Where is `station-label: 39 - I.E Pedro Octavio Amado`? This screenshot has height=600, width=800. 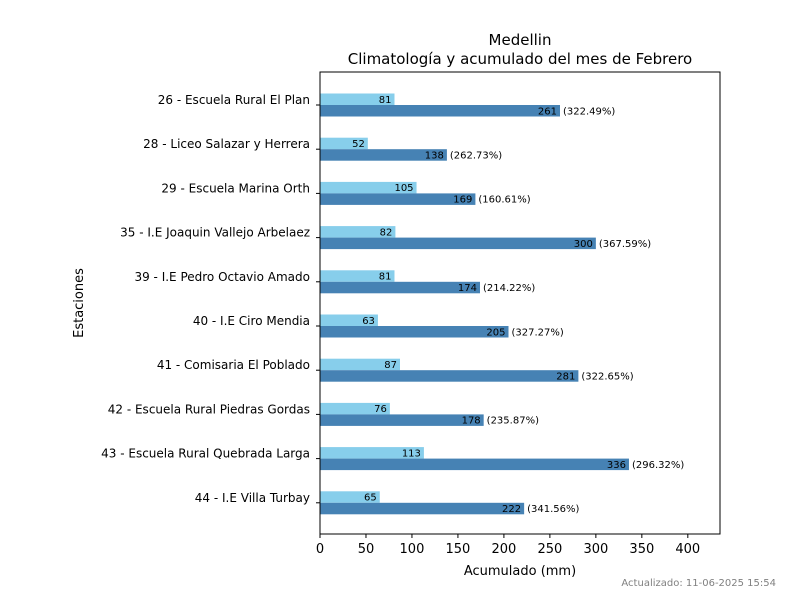 station-label: 39 - I.E Pedro Octavio Amado is located at coordinates (222, 277).